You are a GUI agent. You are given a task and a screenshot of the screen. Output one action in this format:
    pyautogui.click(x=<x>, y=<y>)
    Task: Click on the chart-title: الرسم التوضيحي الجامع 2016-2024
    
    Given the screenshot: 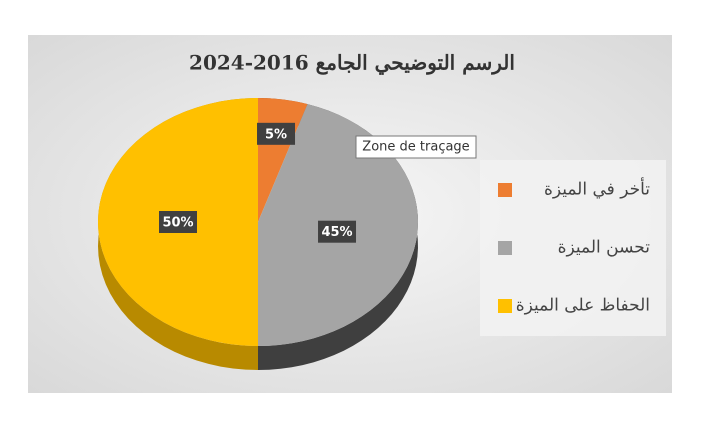 What is the action you would take?
    pyautogui.click(x=352, y=63)
    